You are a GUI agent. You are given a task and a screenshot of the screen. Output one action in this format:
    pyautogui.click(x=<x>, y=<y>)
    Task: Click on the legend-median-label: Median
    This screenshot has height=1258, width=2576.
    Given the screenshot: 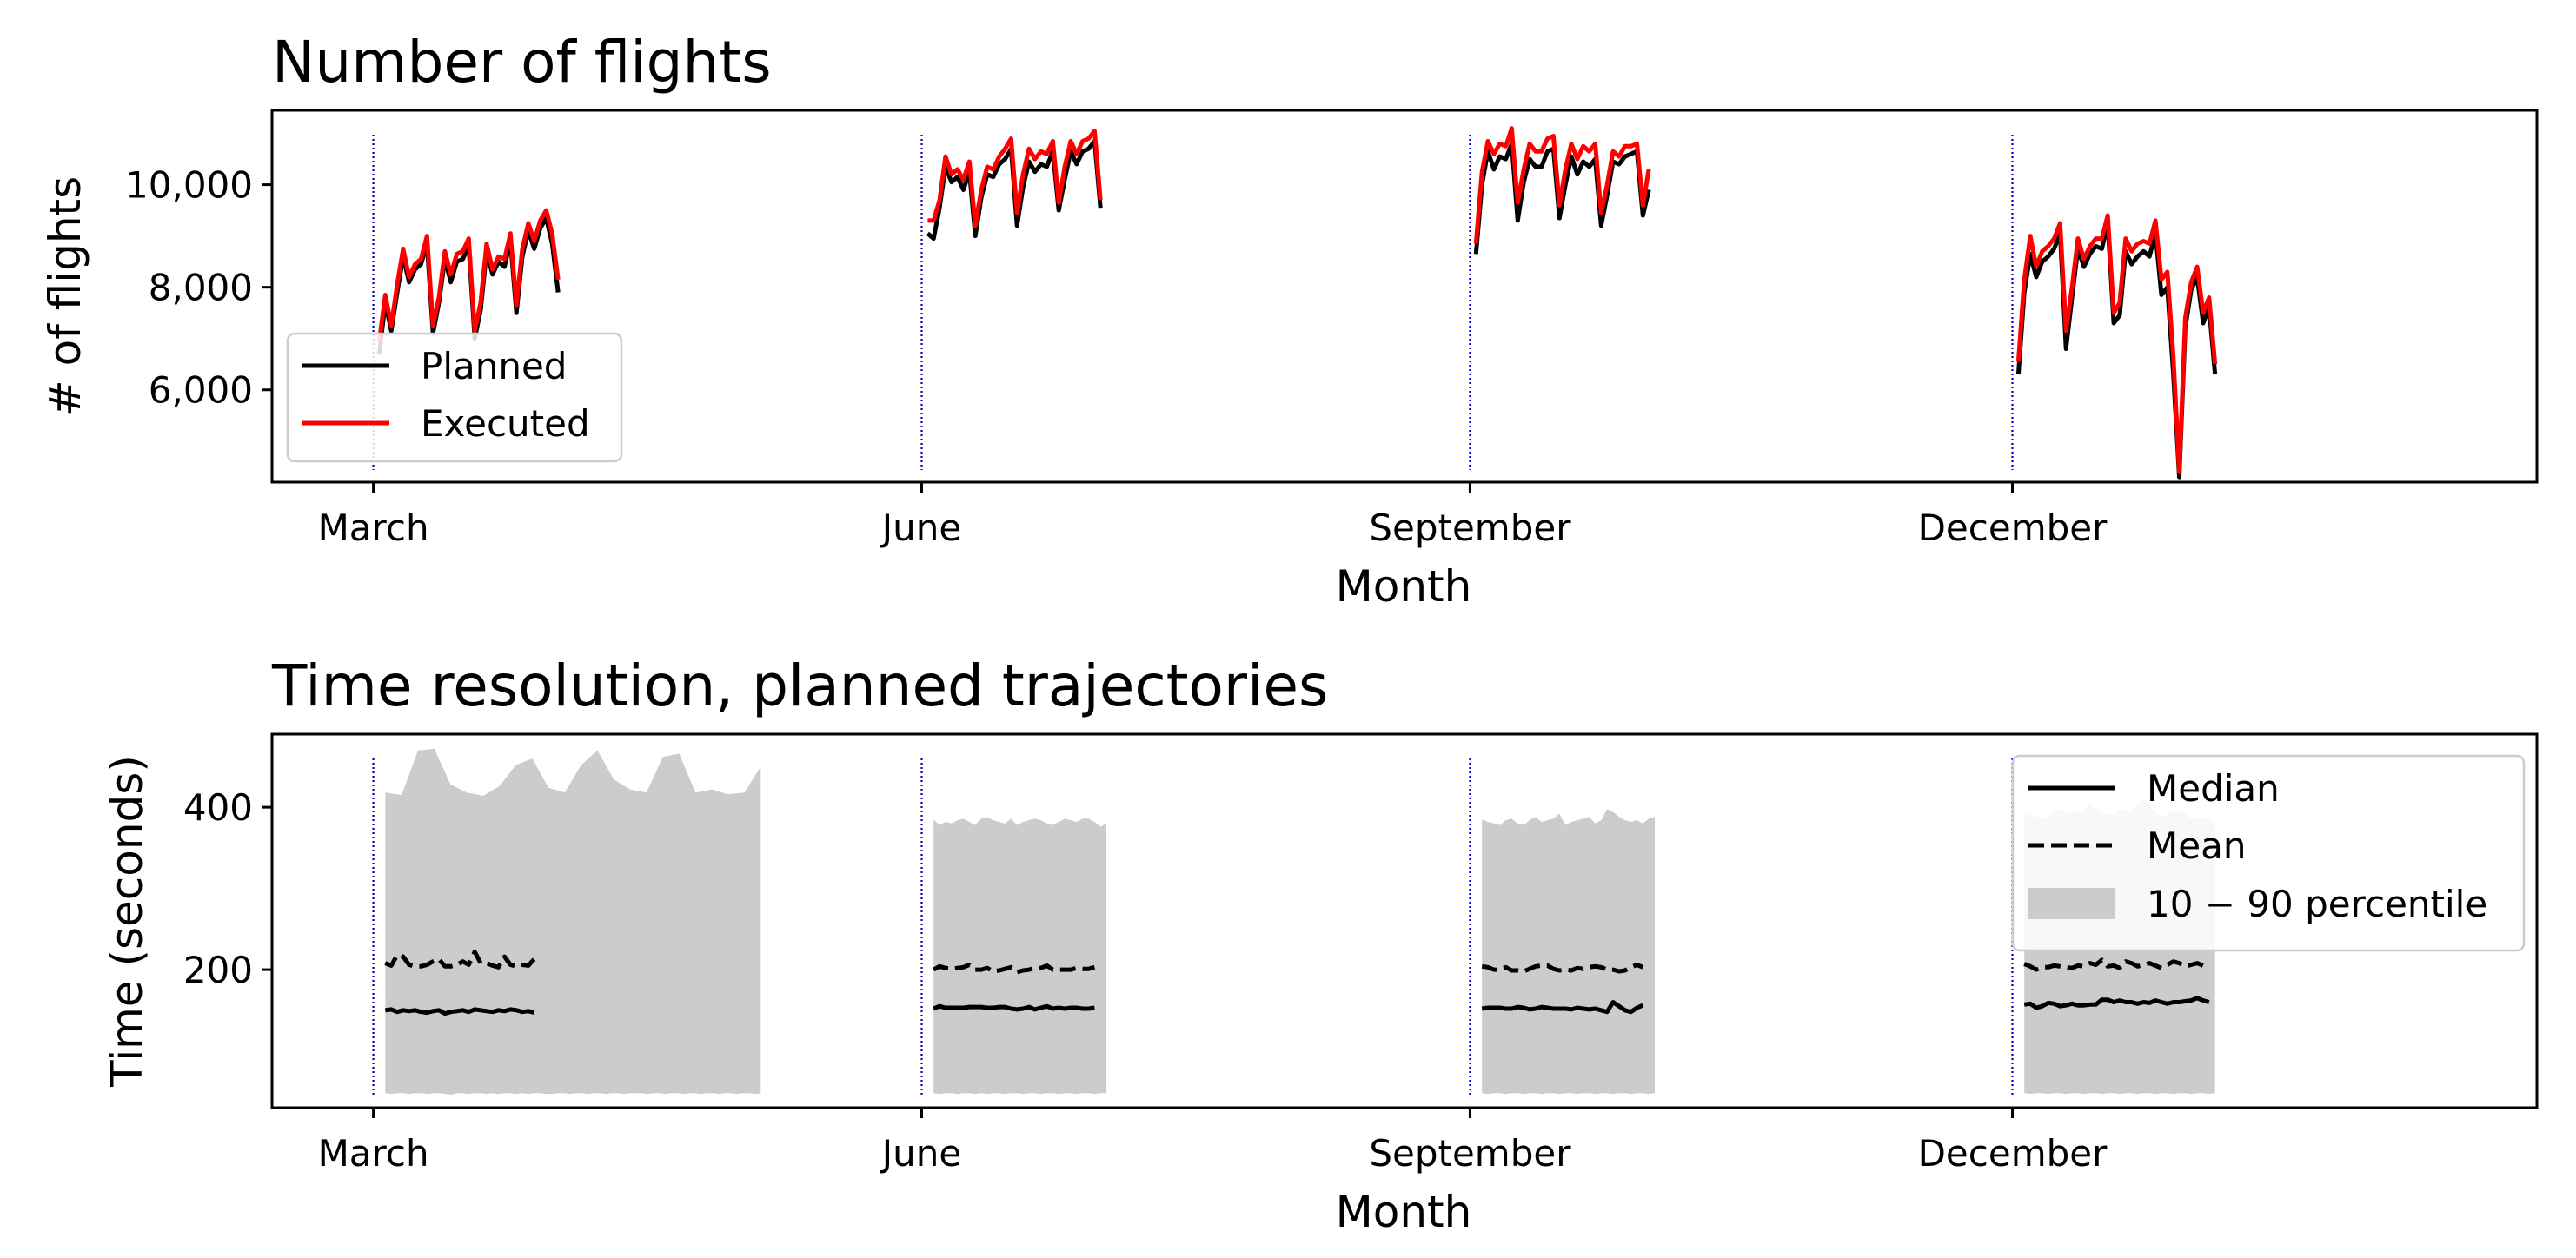 What is the action you would take?
    pyautogui.click(x=2213, y=788)
    